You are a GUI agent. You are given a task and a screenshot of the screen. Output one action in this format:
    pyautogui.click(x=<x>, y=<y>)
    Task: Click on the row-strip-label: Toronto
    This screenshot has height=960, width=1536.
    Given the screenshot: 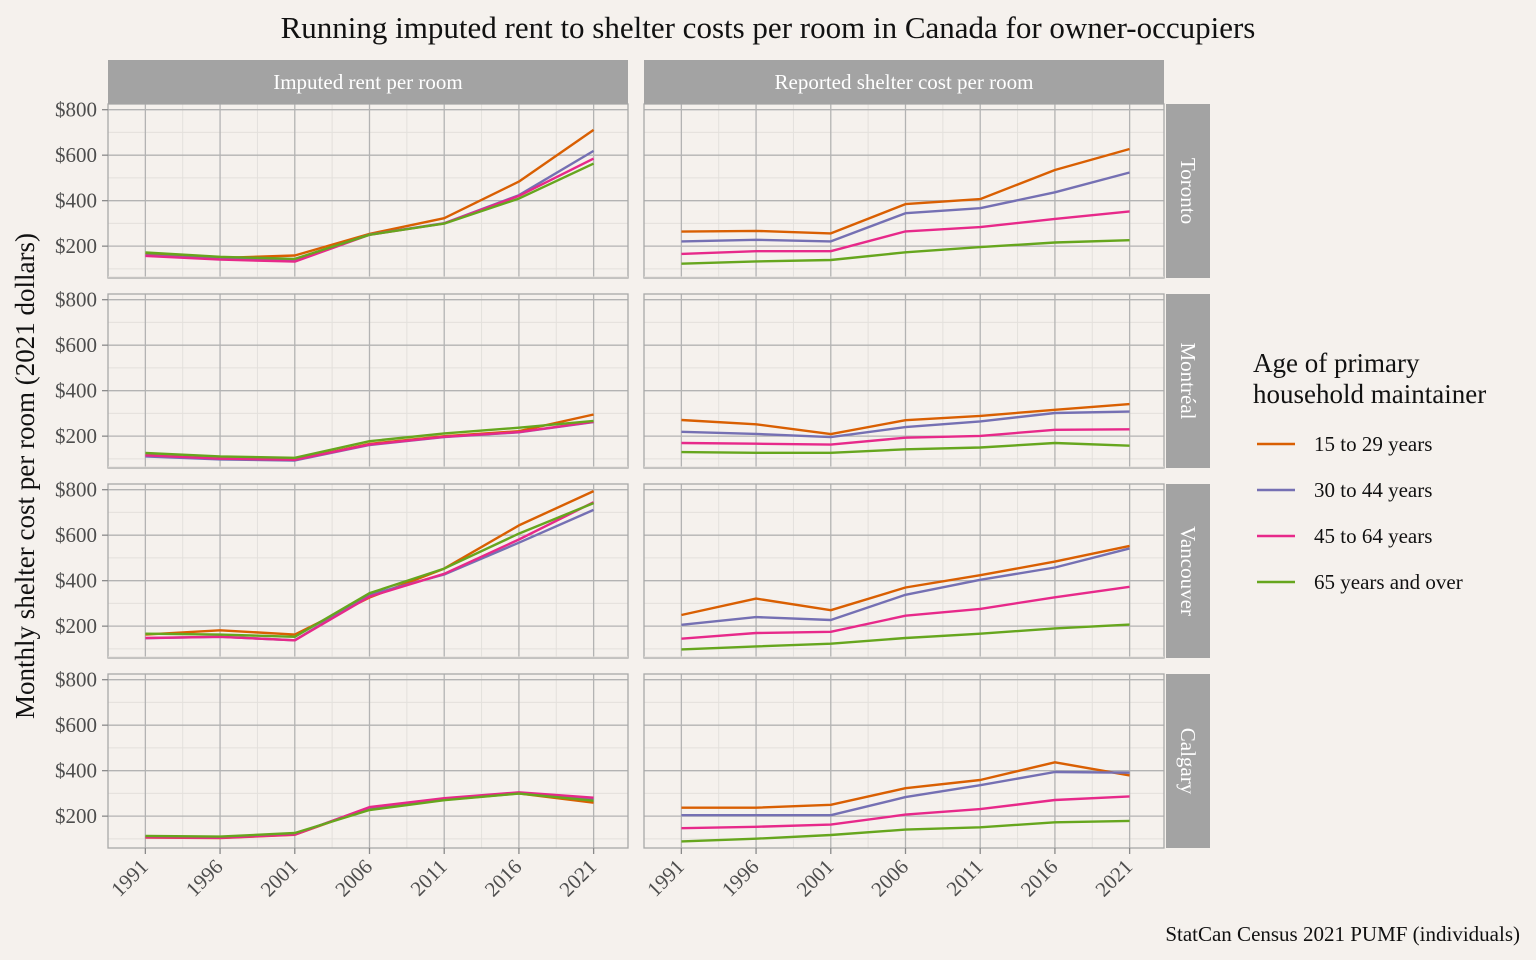 What is the action you would take?
    pyautogui.click(x=1188, y=191)
    